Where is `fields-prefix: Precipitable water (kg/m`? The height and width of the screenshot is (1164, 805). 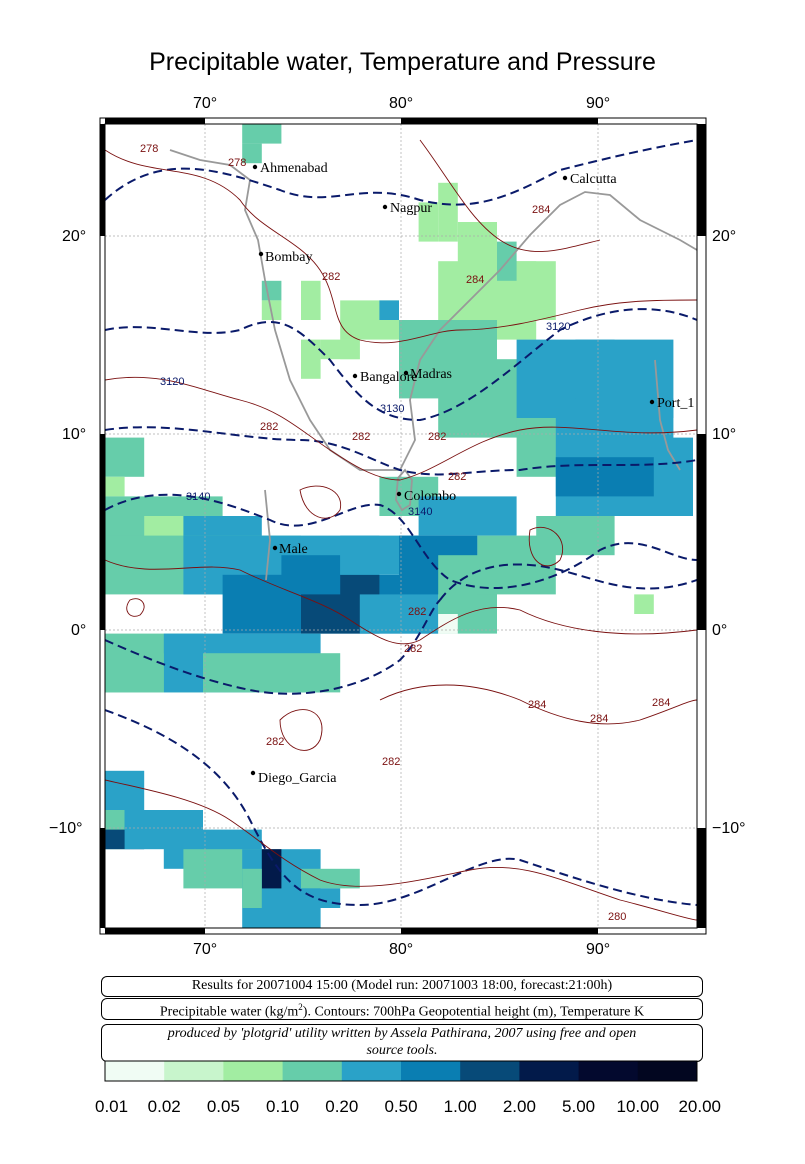 fields-prefix: Precipitable water (kg/m is located at coordinates (229, 1012).